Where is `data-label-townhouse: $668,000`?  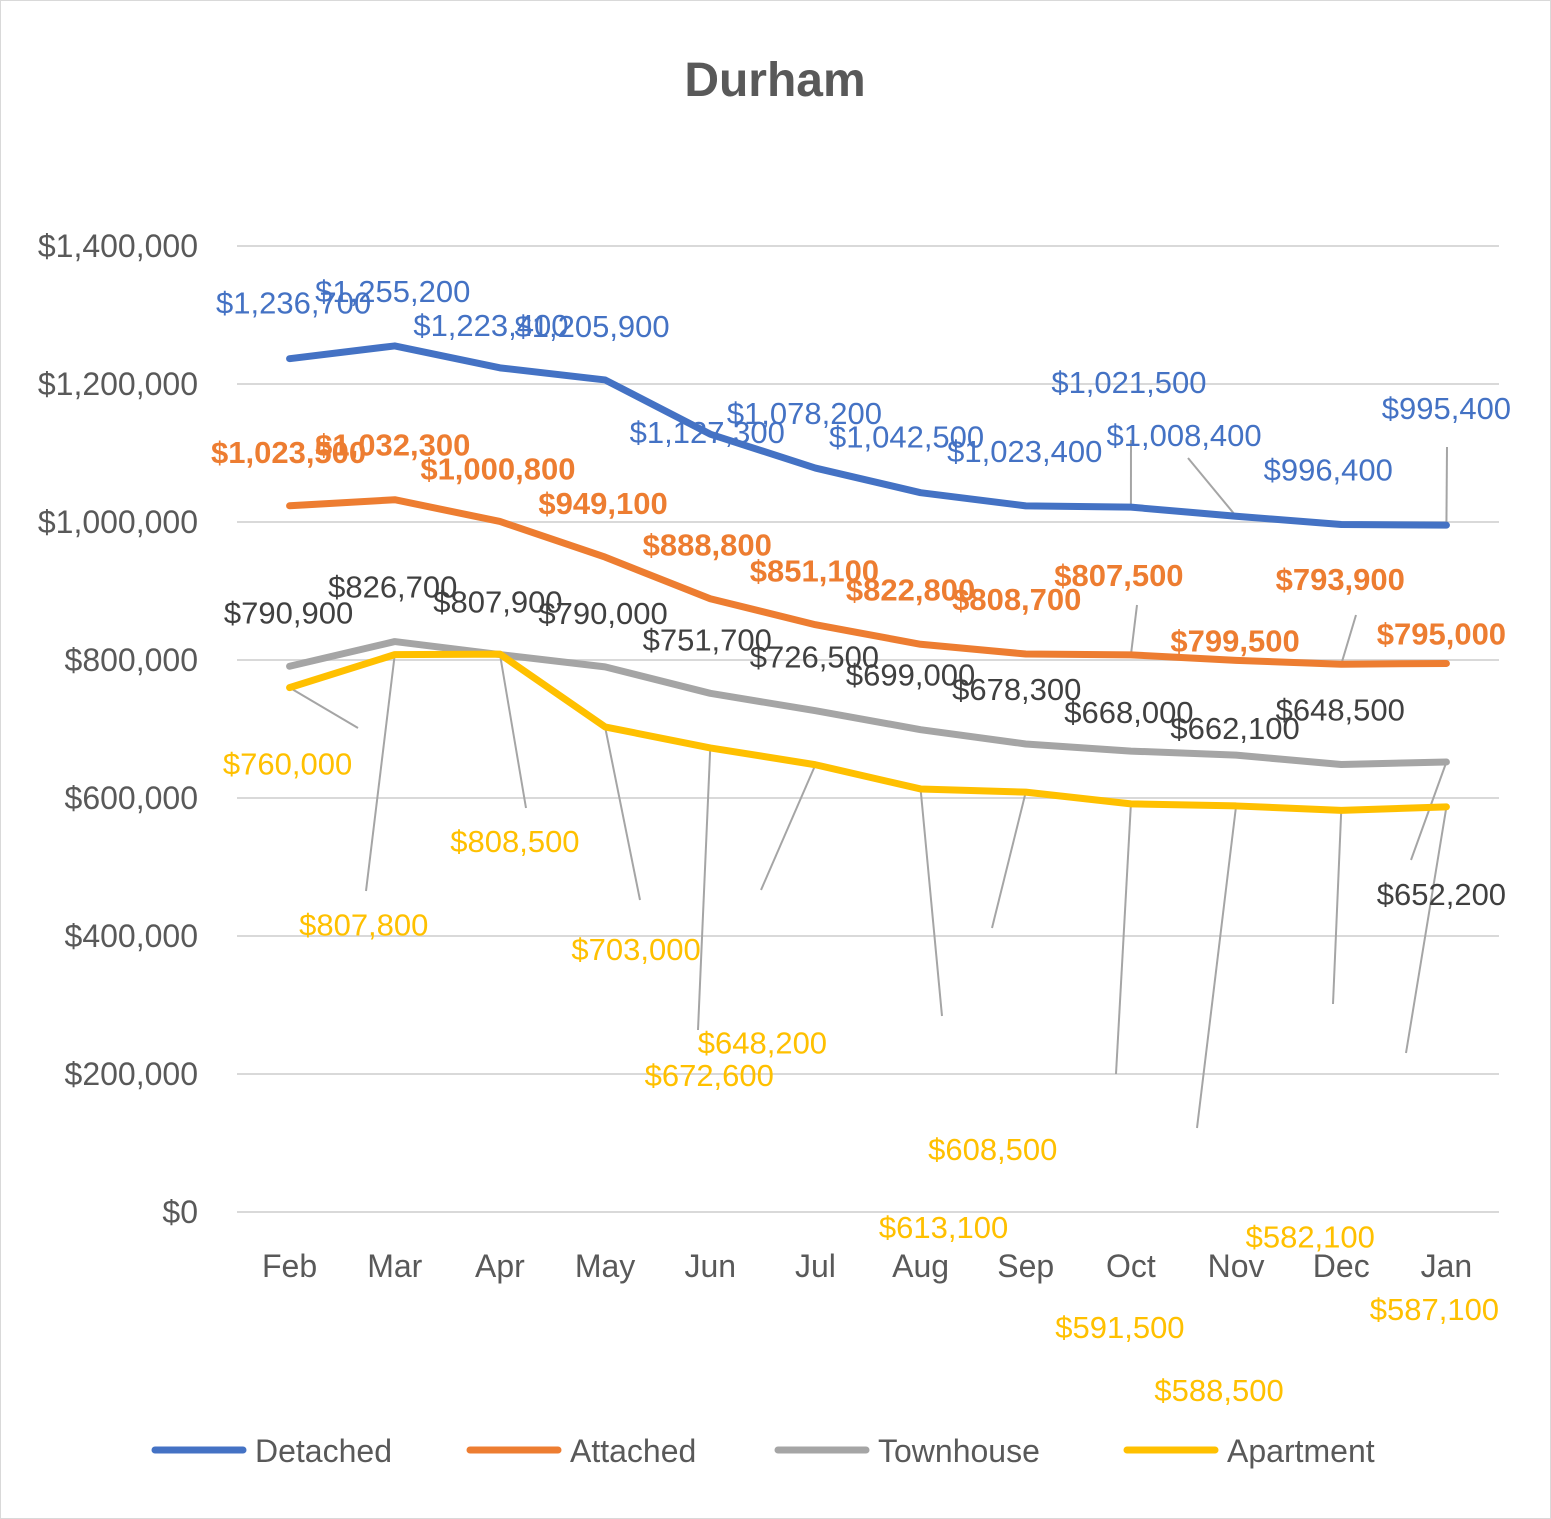 data-label-townhouse: $668,000 is located at coordinates (1128, 712).